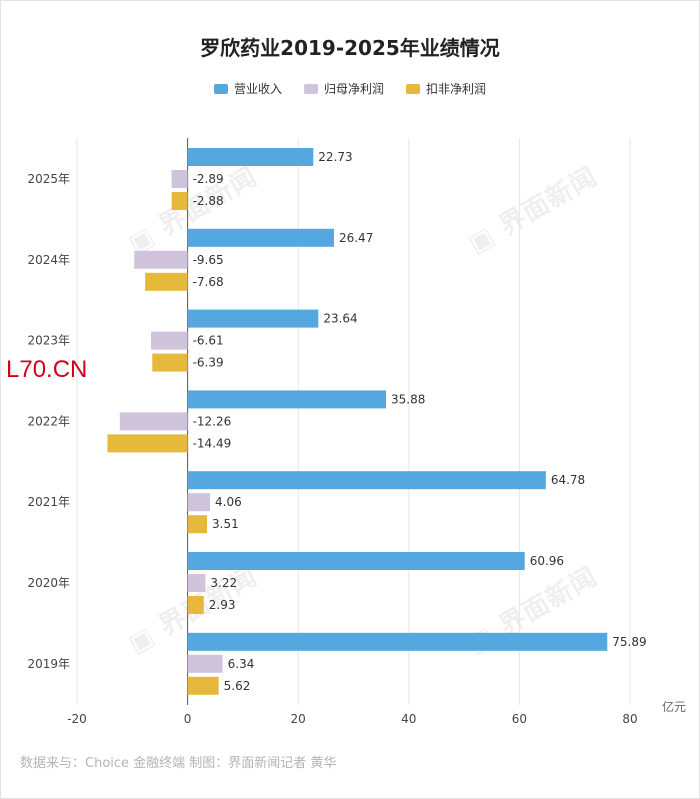 The height and width of the screenshot is (799, 700). What do you see at coordinates (212, 443) in the screenshot?
I see `data-label-deducted-profit: -14.49` at bounding box center [212, 443].